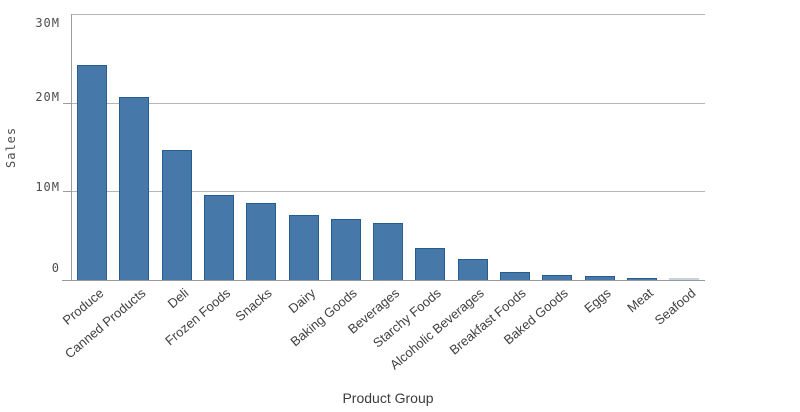 The height and width of the screenshot is (412, 800). I want to click on bar-baking-goods, so click(346, 249).